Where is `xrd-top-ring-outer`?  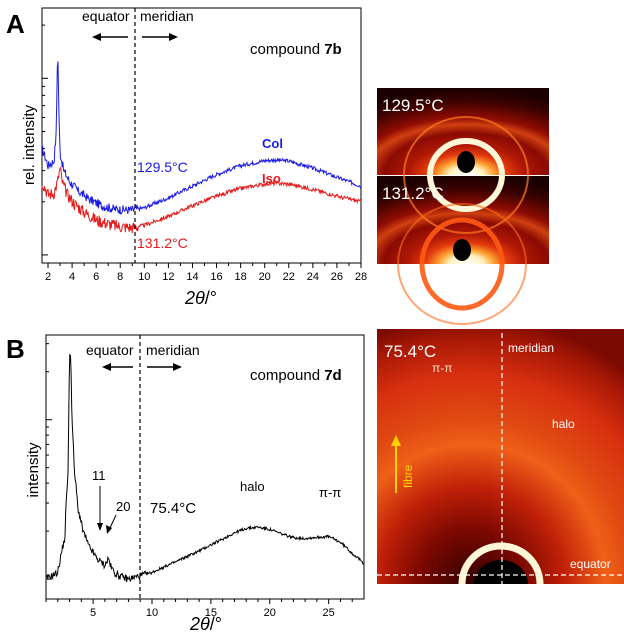 xrd-top-ring-outer is located at coordinates (466, 175).